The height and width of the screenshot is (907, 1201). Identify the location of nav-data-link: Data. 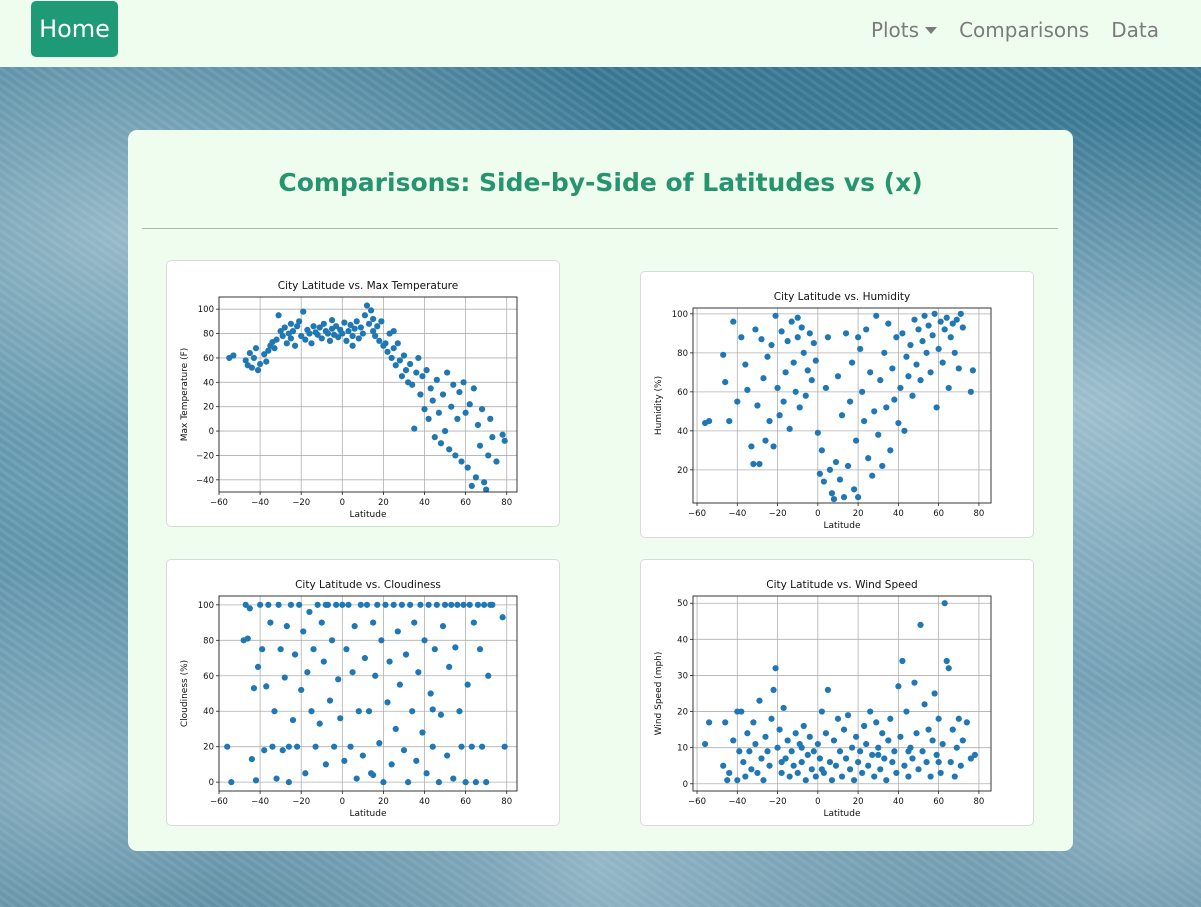
(1135, 30).